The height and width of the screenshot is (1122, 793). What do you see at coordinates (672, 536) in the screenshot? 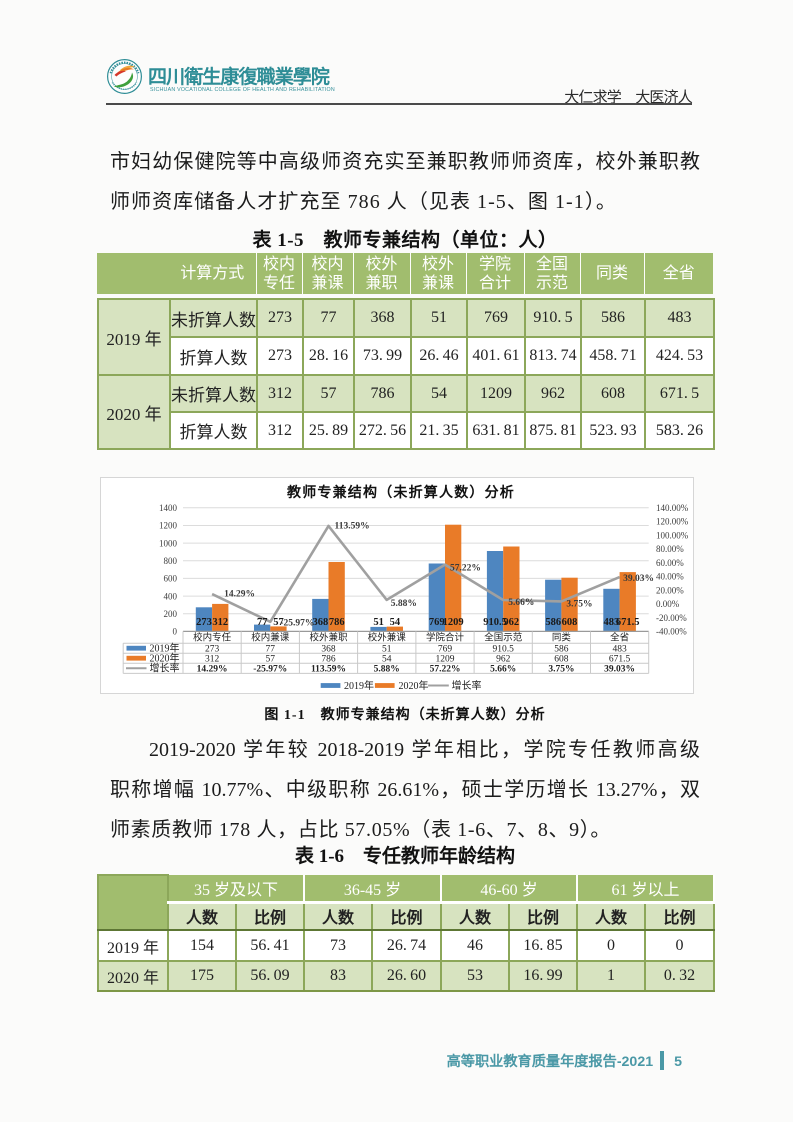
I see `svg-text: 100.00%` at bounding box center [672, 536].